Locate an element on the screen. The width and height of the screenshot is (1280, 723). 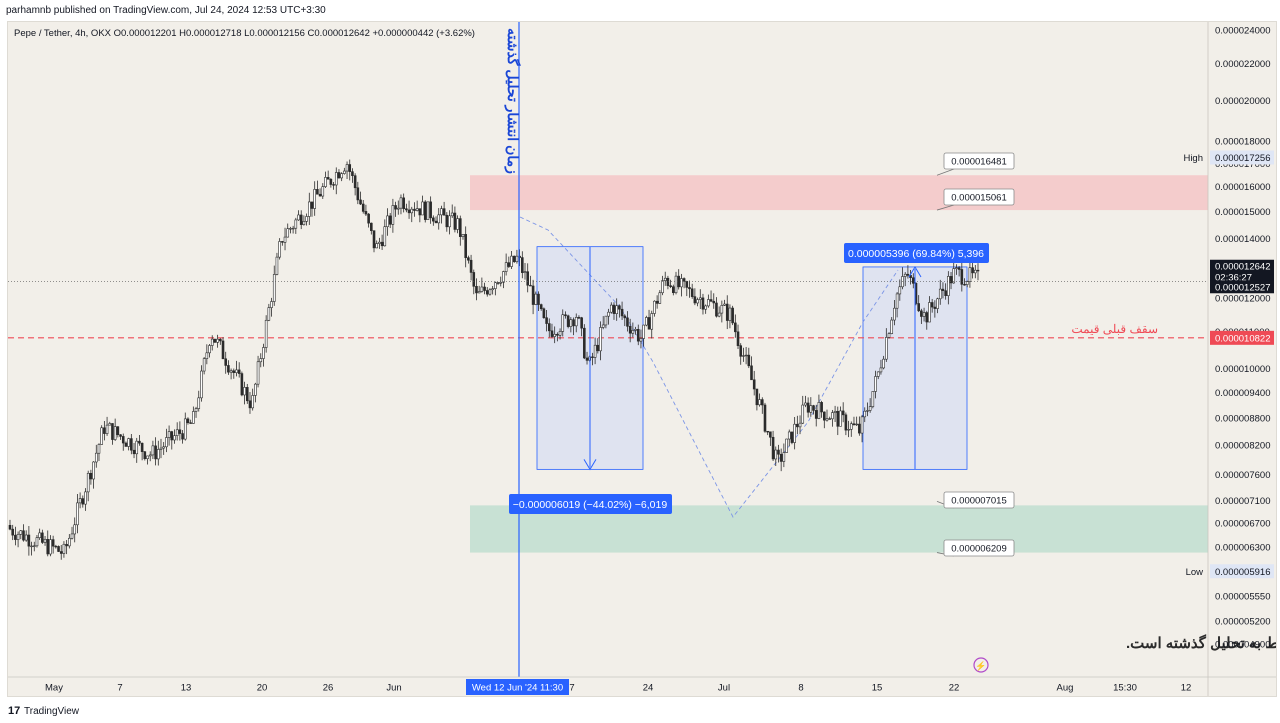
high-value: 0.000017256 is located at coordinates (1242, 158).